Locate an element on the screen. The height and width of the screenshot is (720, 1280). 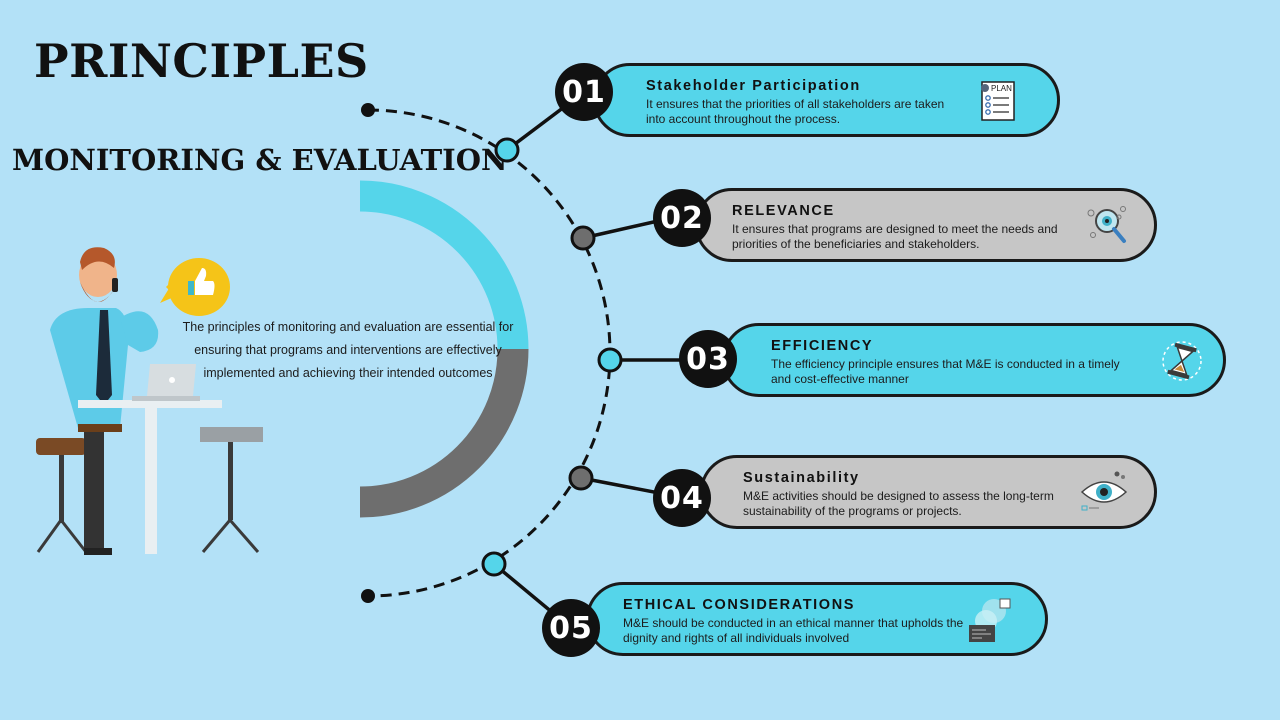
principle-title-1: Stakeholder Participation is located at coordinates (753, 86).